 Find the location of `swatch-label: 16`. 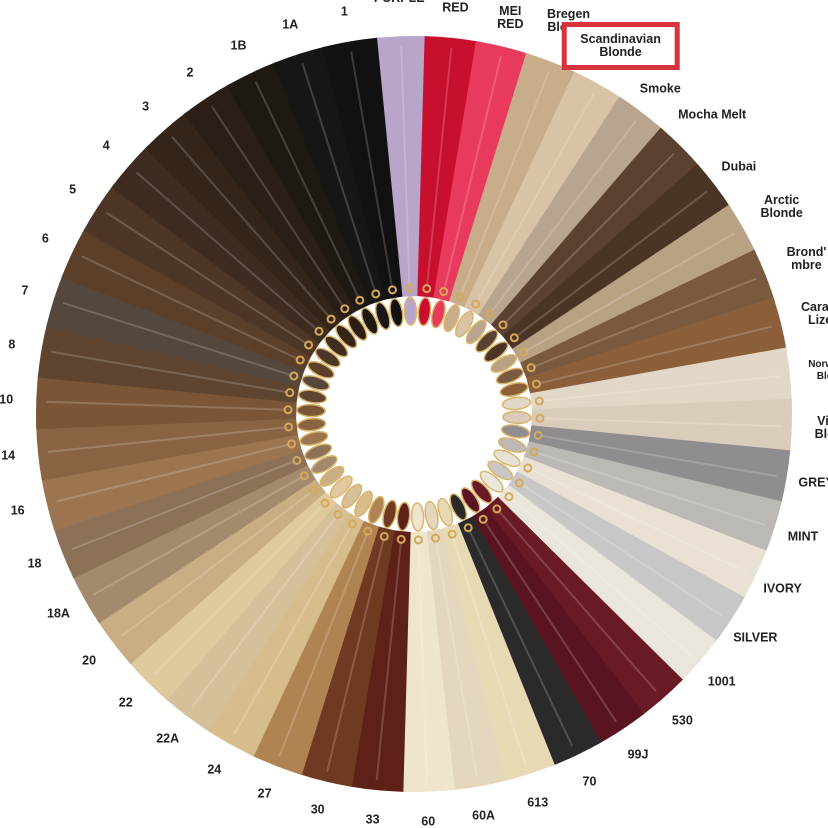

swatch-label: 16 is located at coordinates (17, 510).